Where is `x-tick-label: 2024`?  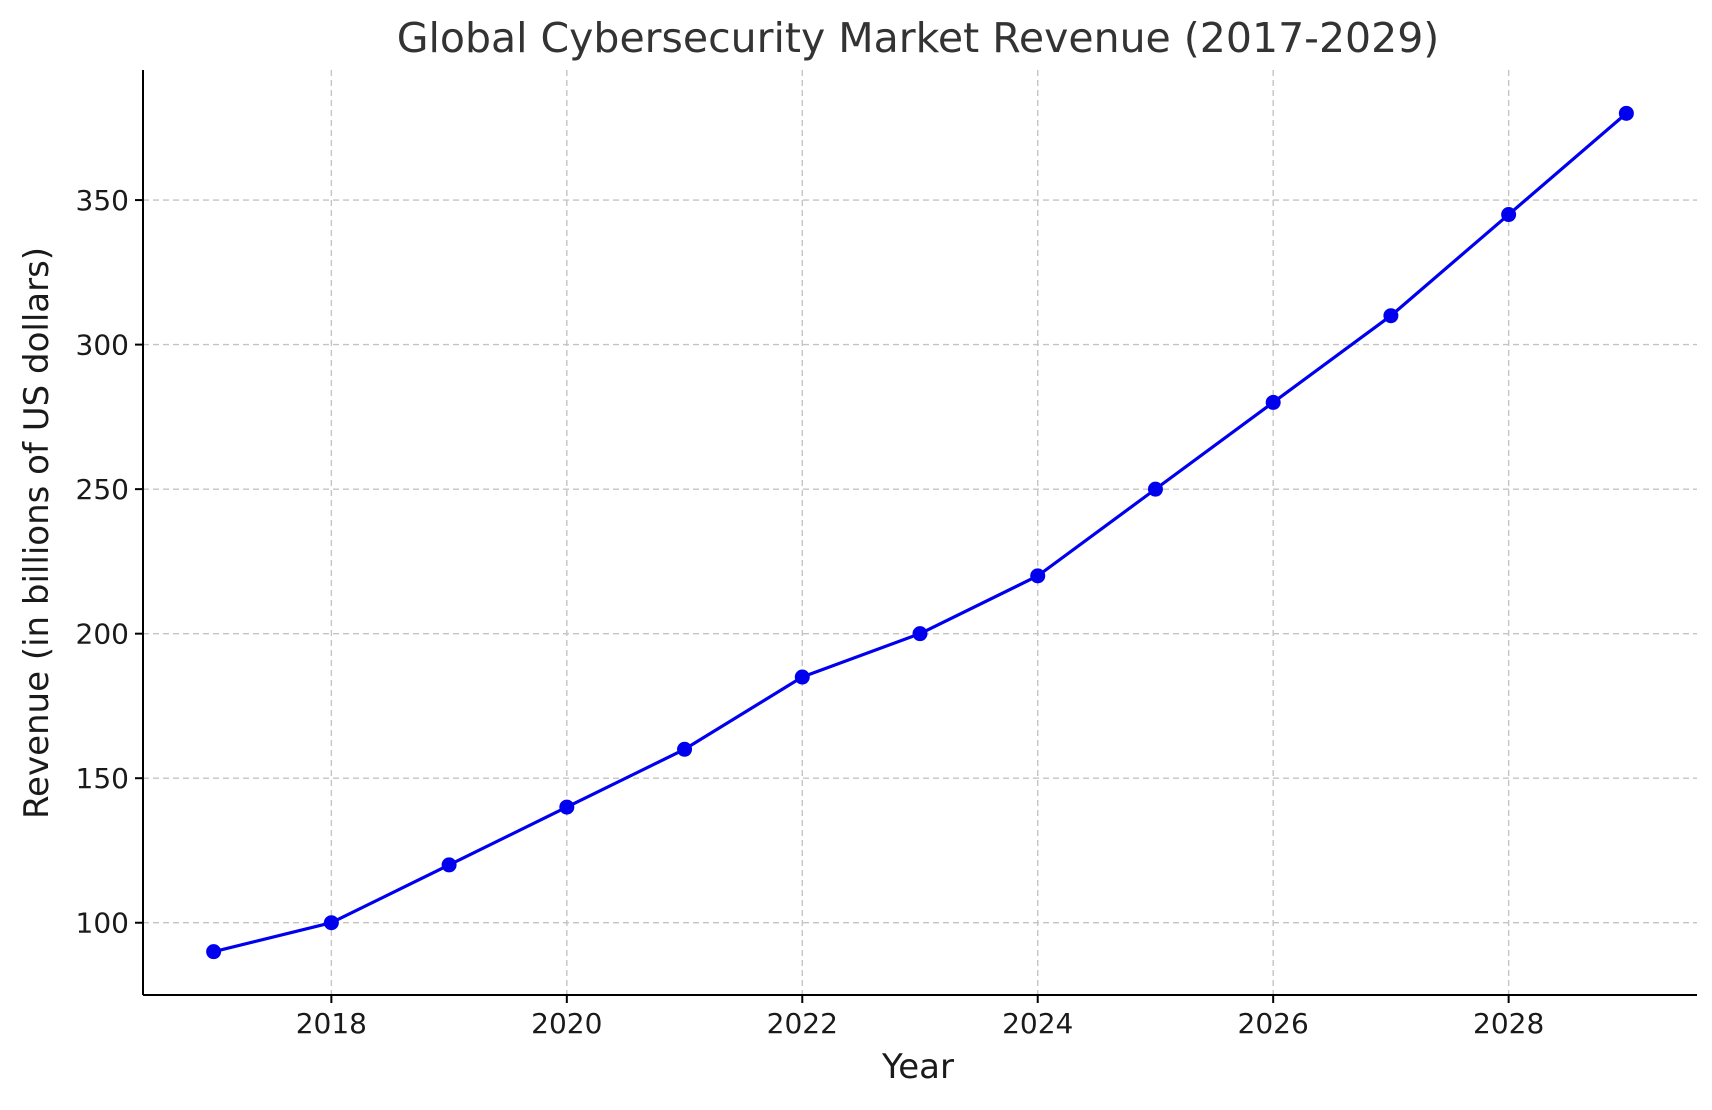
x-tick-label: 2024 is located at coordinates (1037, 1023).